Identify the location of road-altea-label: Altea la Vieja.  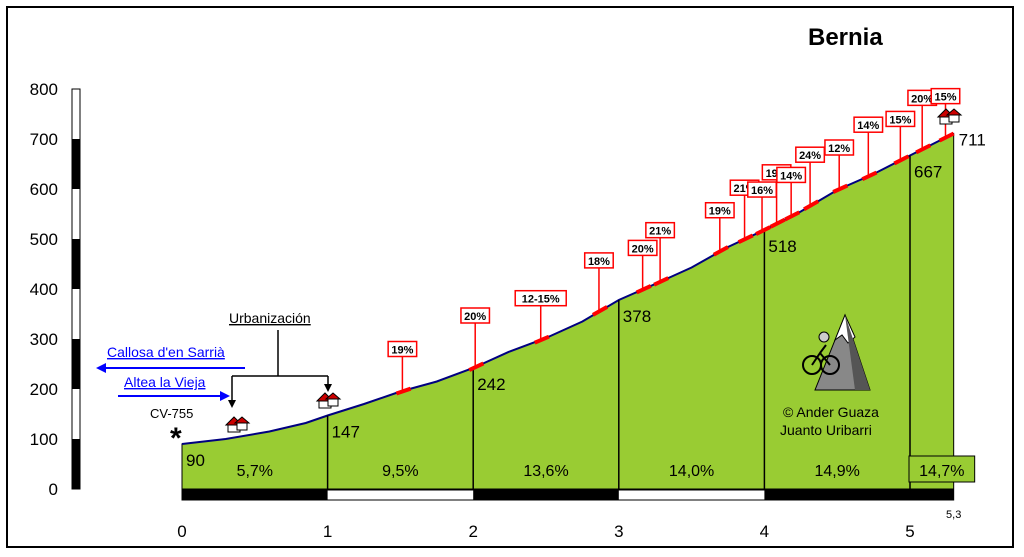
(165, 382).